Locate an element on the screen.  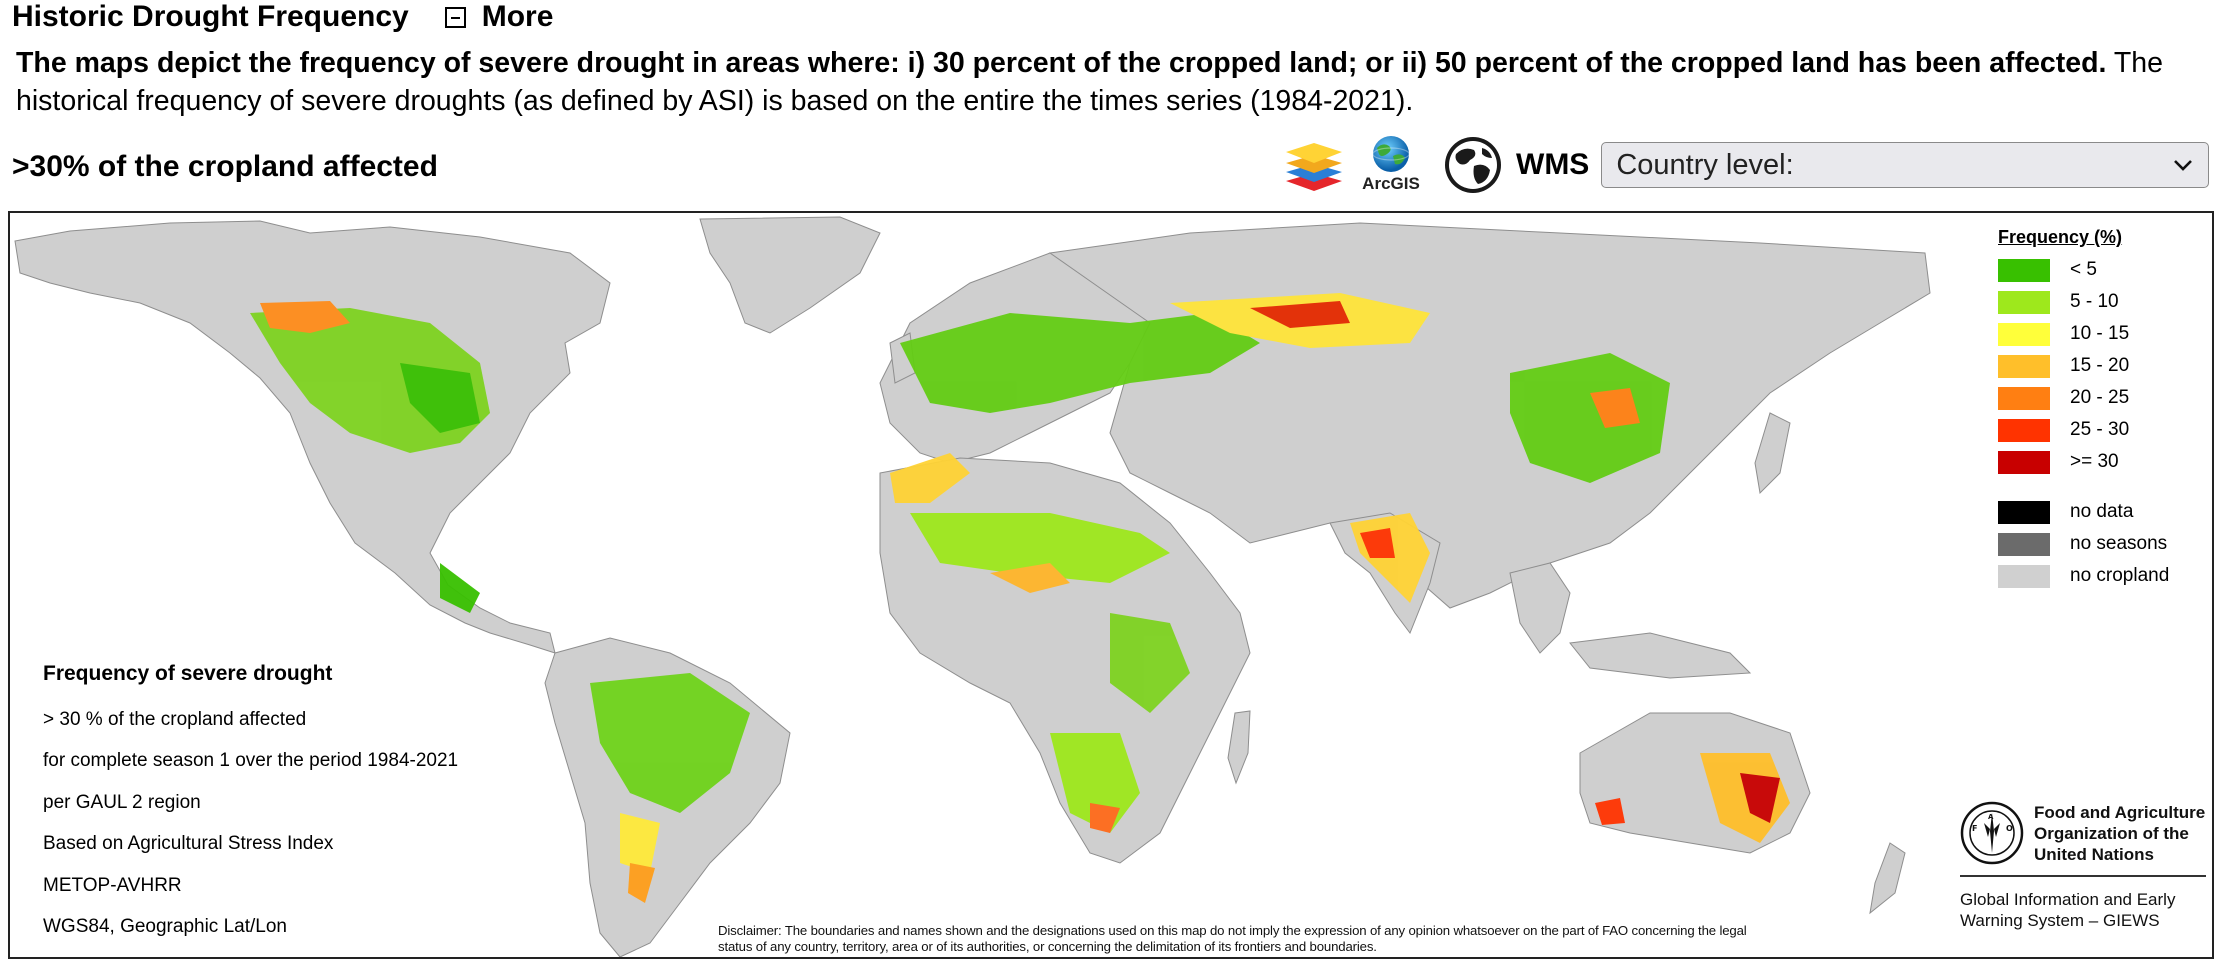
map-toolbar: ArcGIS WMS Country level: is located at coordinates (1746, 165).